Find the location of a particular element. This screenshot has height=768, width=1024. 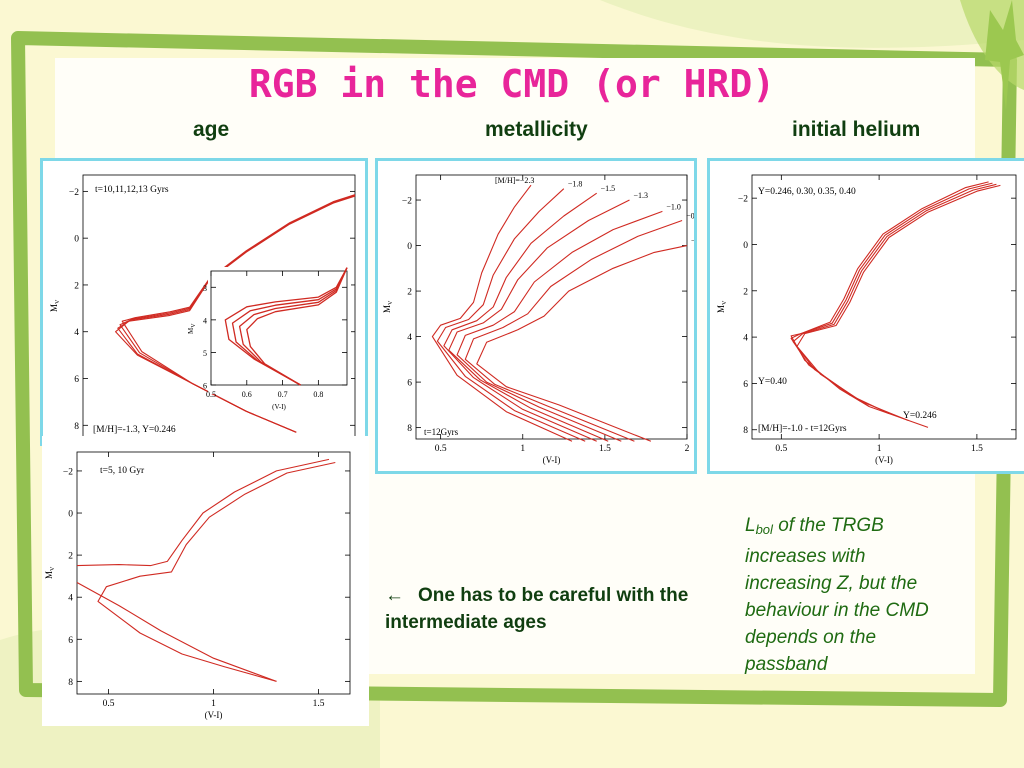

series-label-met-0: [M/H]=−2.3 is located at coordinates (514, 180).